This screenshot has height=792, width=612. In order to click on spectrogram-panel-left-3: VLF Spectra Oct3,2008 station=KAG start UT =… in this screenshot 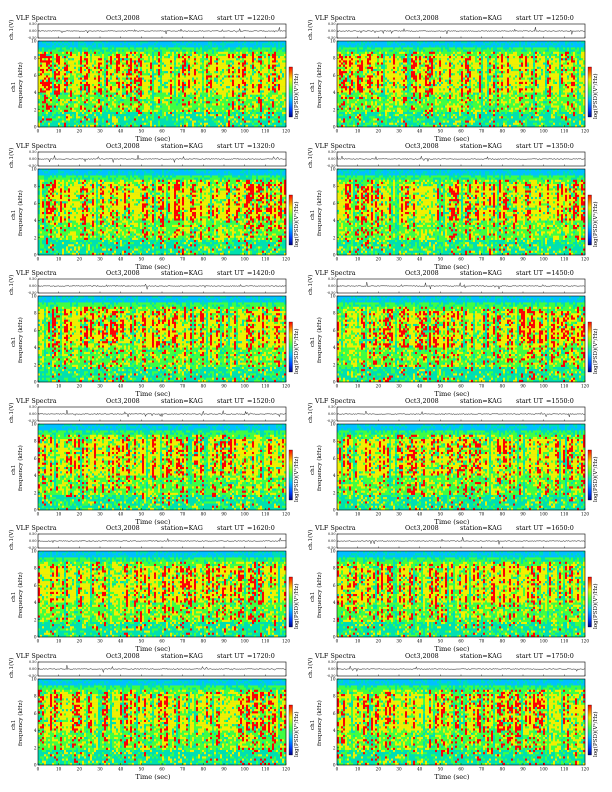, I will do `click(154, 333)`.